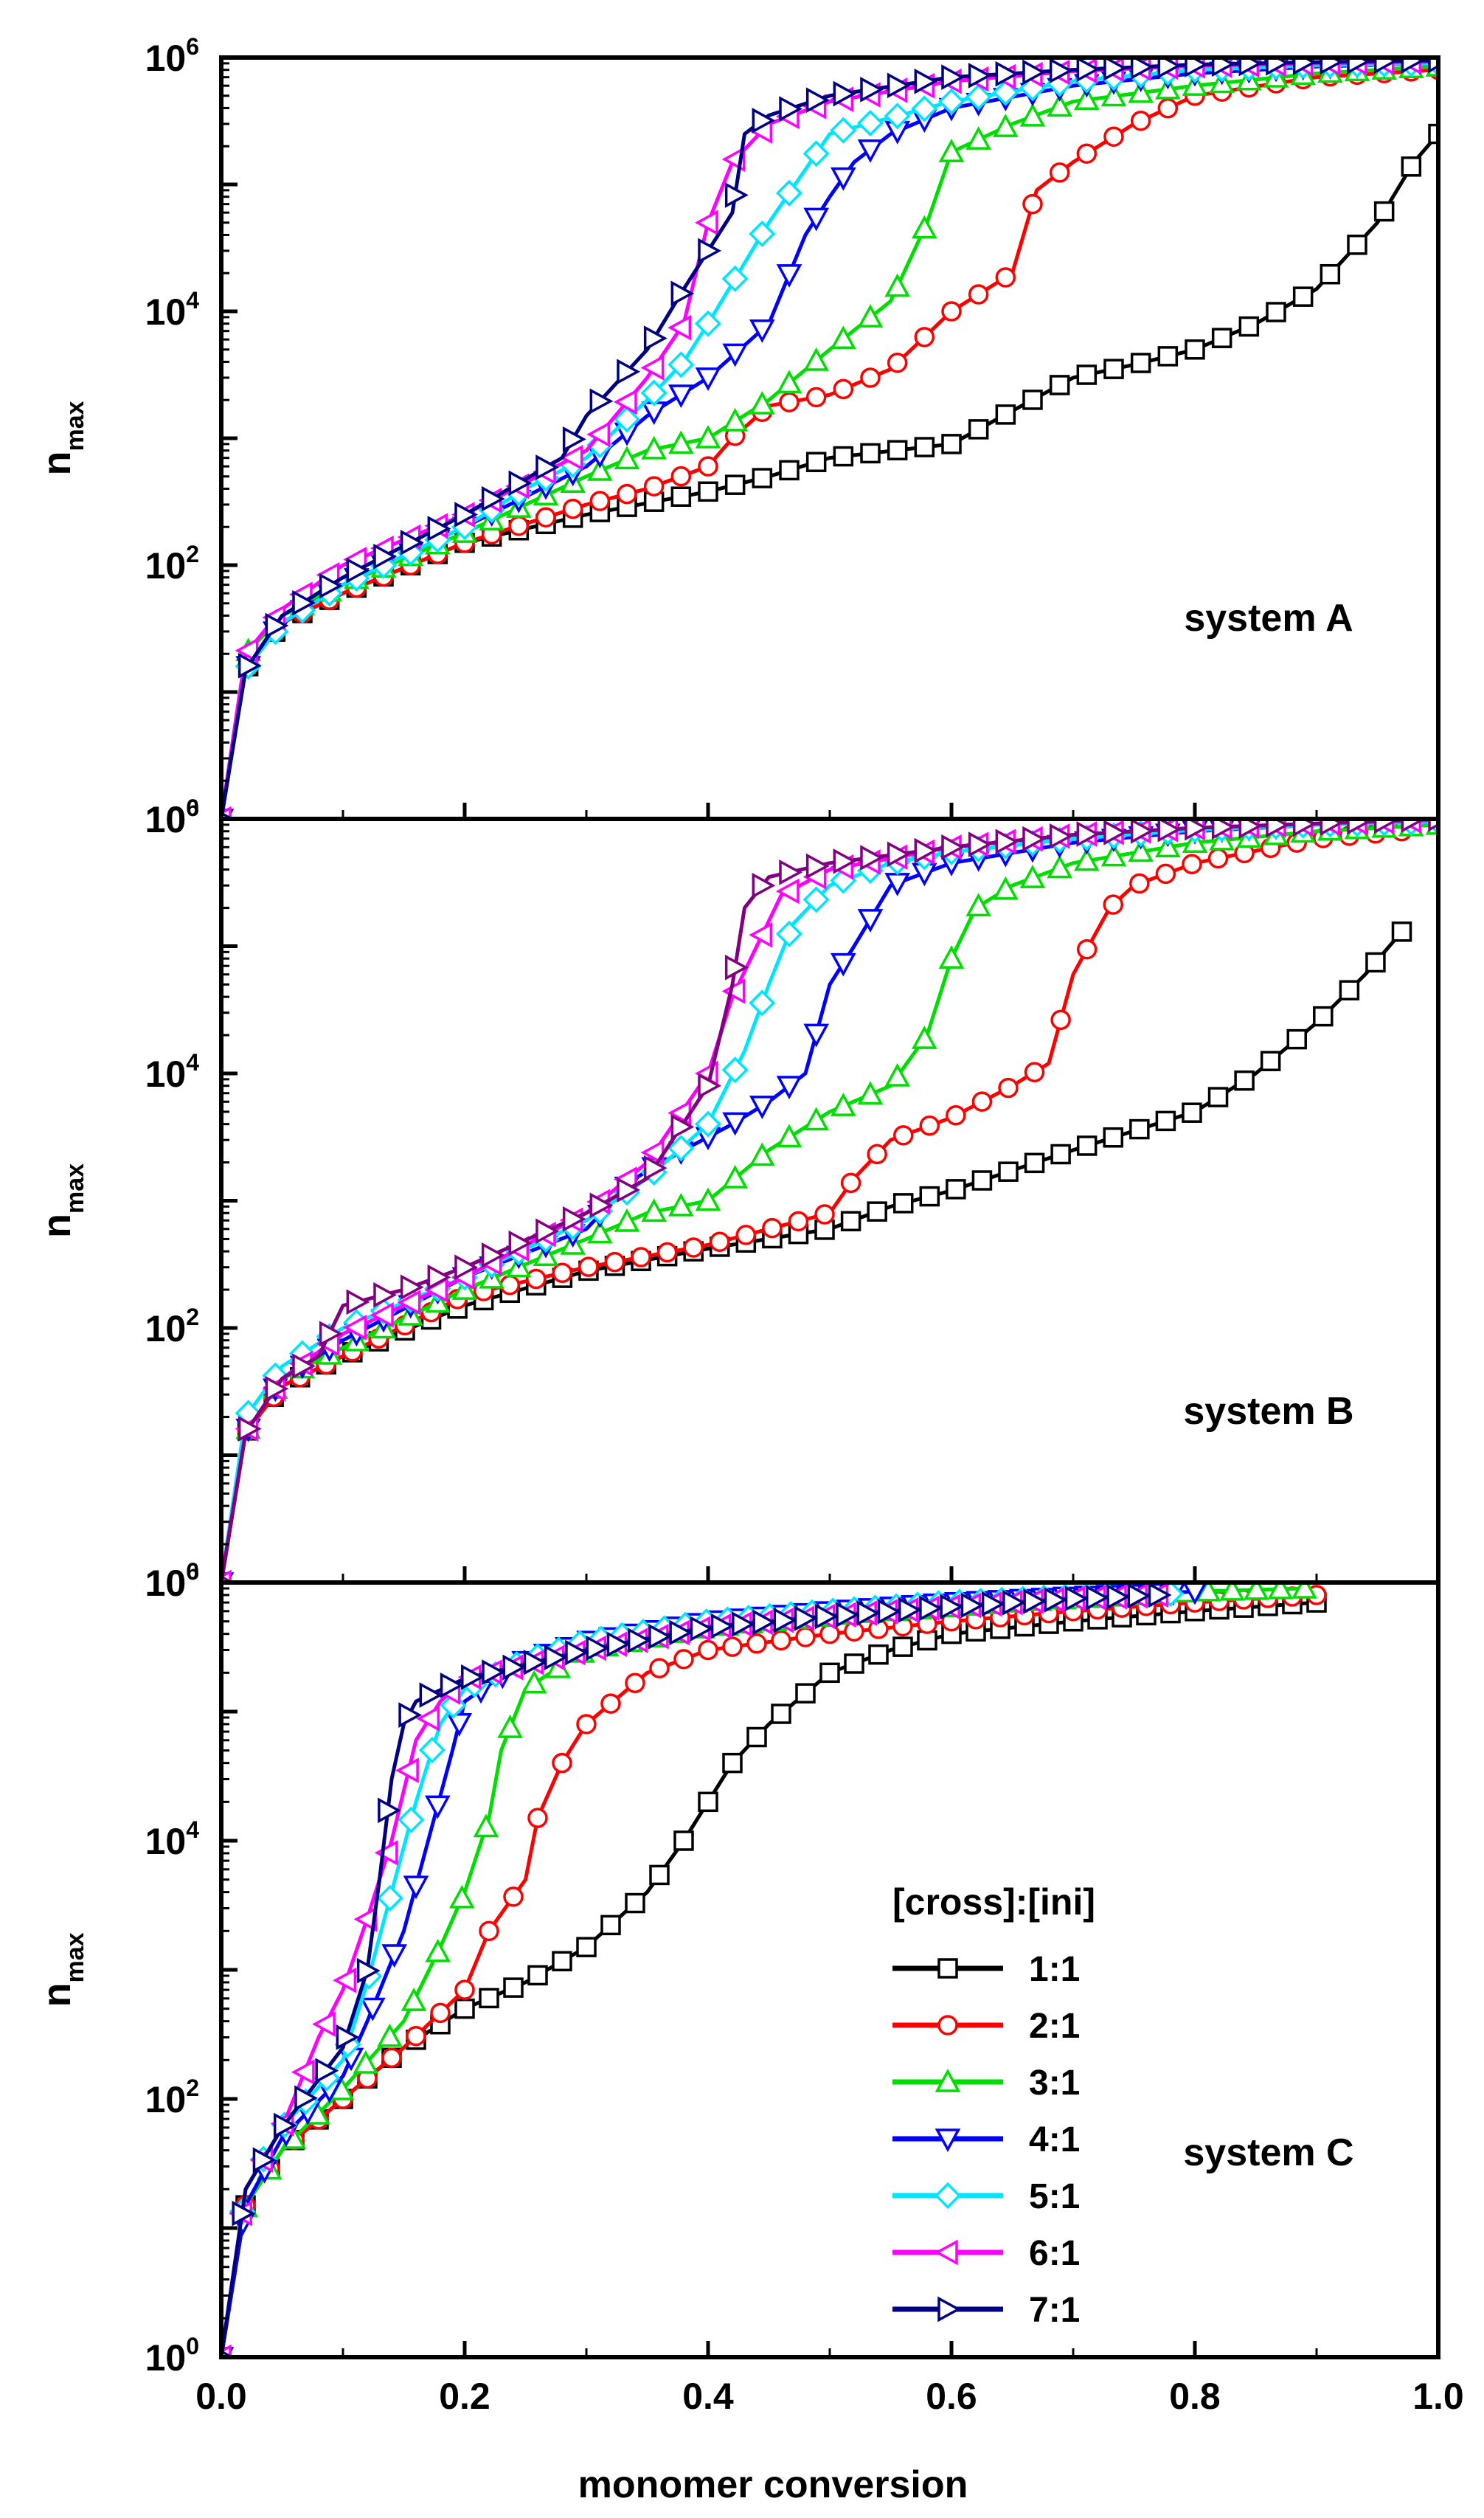 This screenshot has width=1484, height=2518. I want to click on legend-entry-3-1: 3:1, so click(986, 2084).